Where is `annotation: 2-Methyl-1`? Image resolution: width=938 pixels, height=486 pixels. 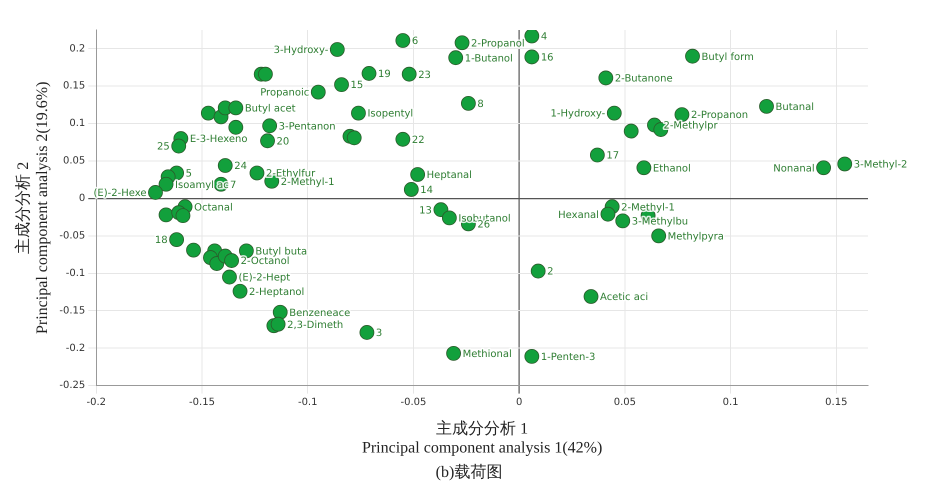
annotation: 2-Methyl-1 is located at coordinates (648, 208).